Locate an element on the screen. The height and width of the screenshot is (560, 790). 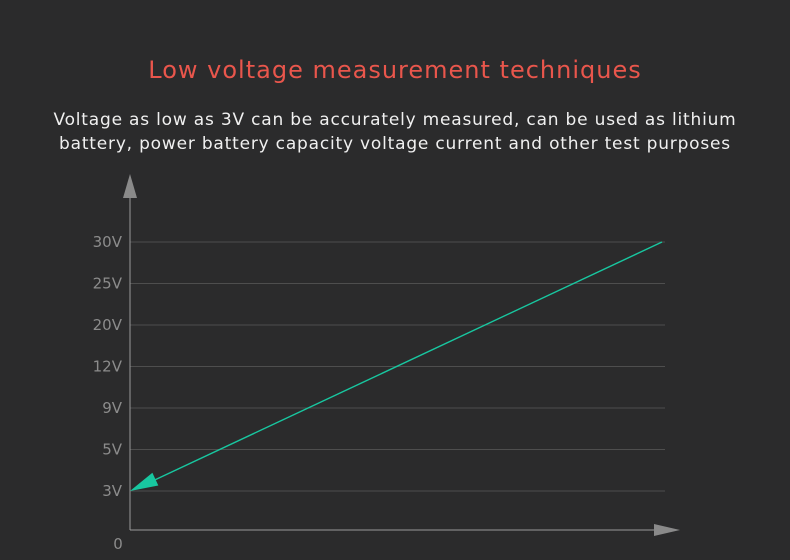
y-axis-arrow-icon is located at coordinates (130, 186).